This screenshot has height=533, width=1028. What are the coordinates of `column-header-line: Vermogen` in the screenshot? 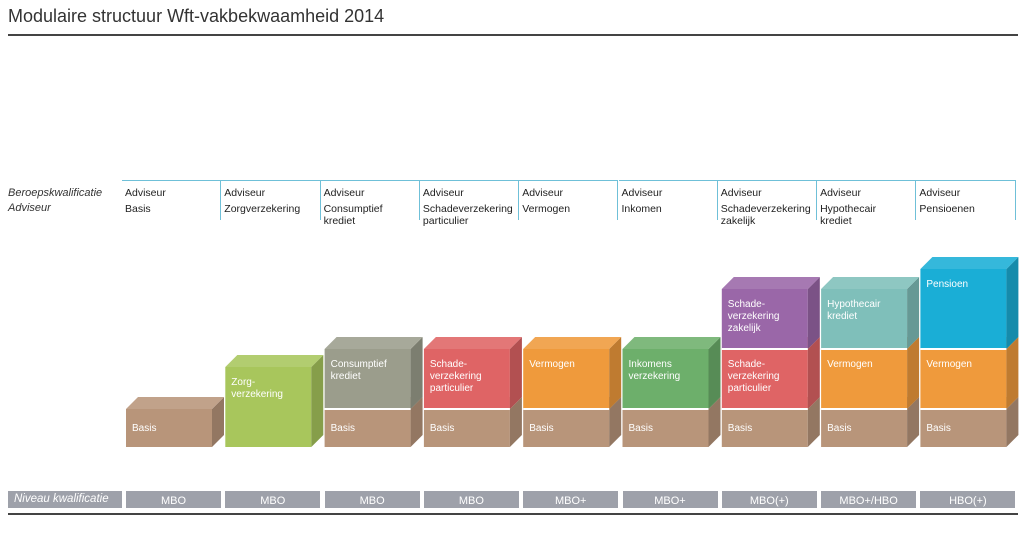 It's located at (546, 208).